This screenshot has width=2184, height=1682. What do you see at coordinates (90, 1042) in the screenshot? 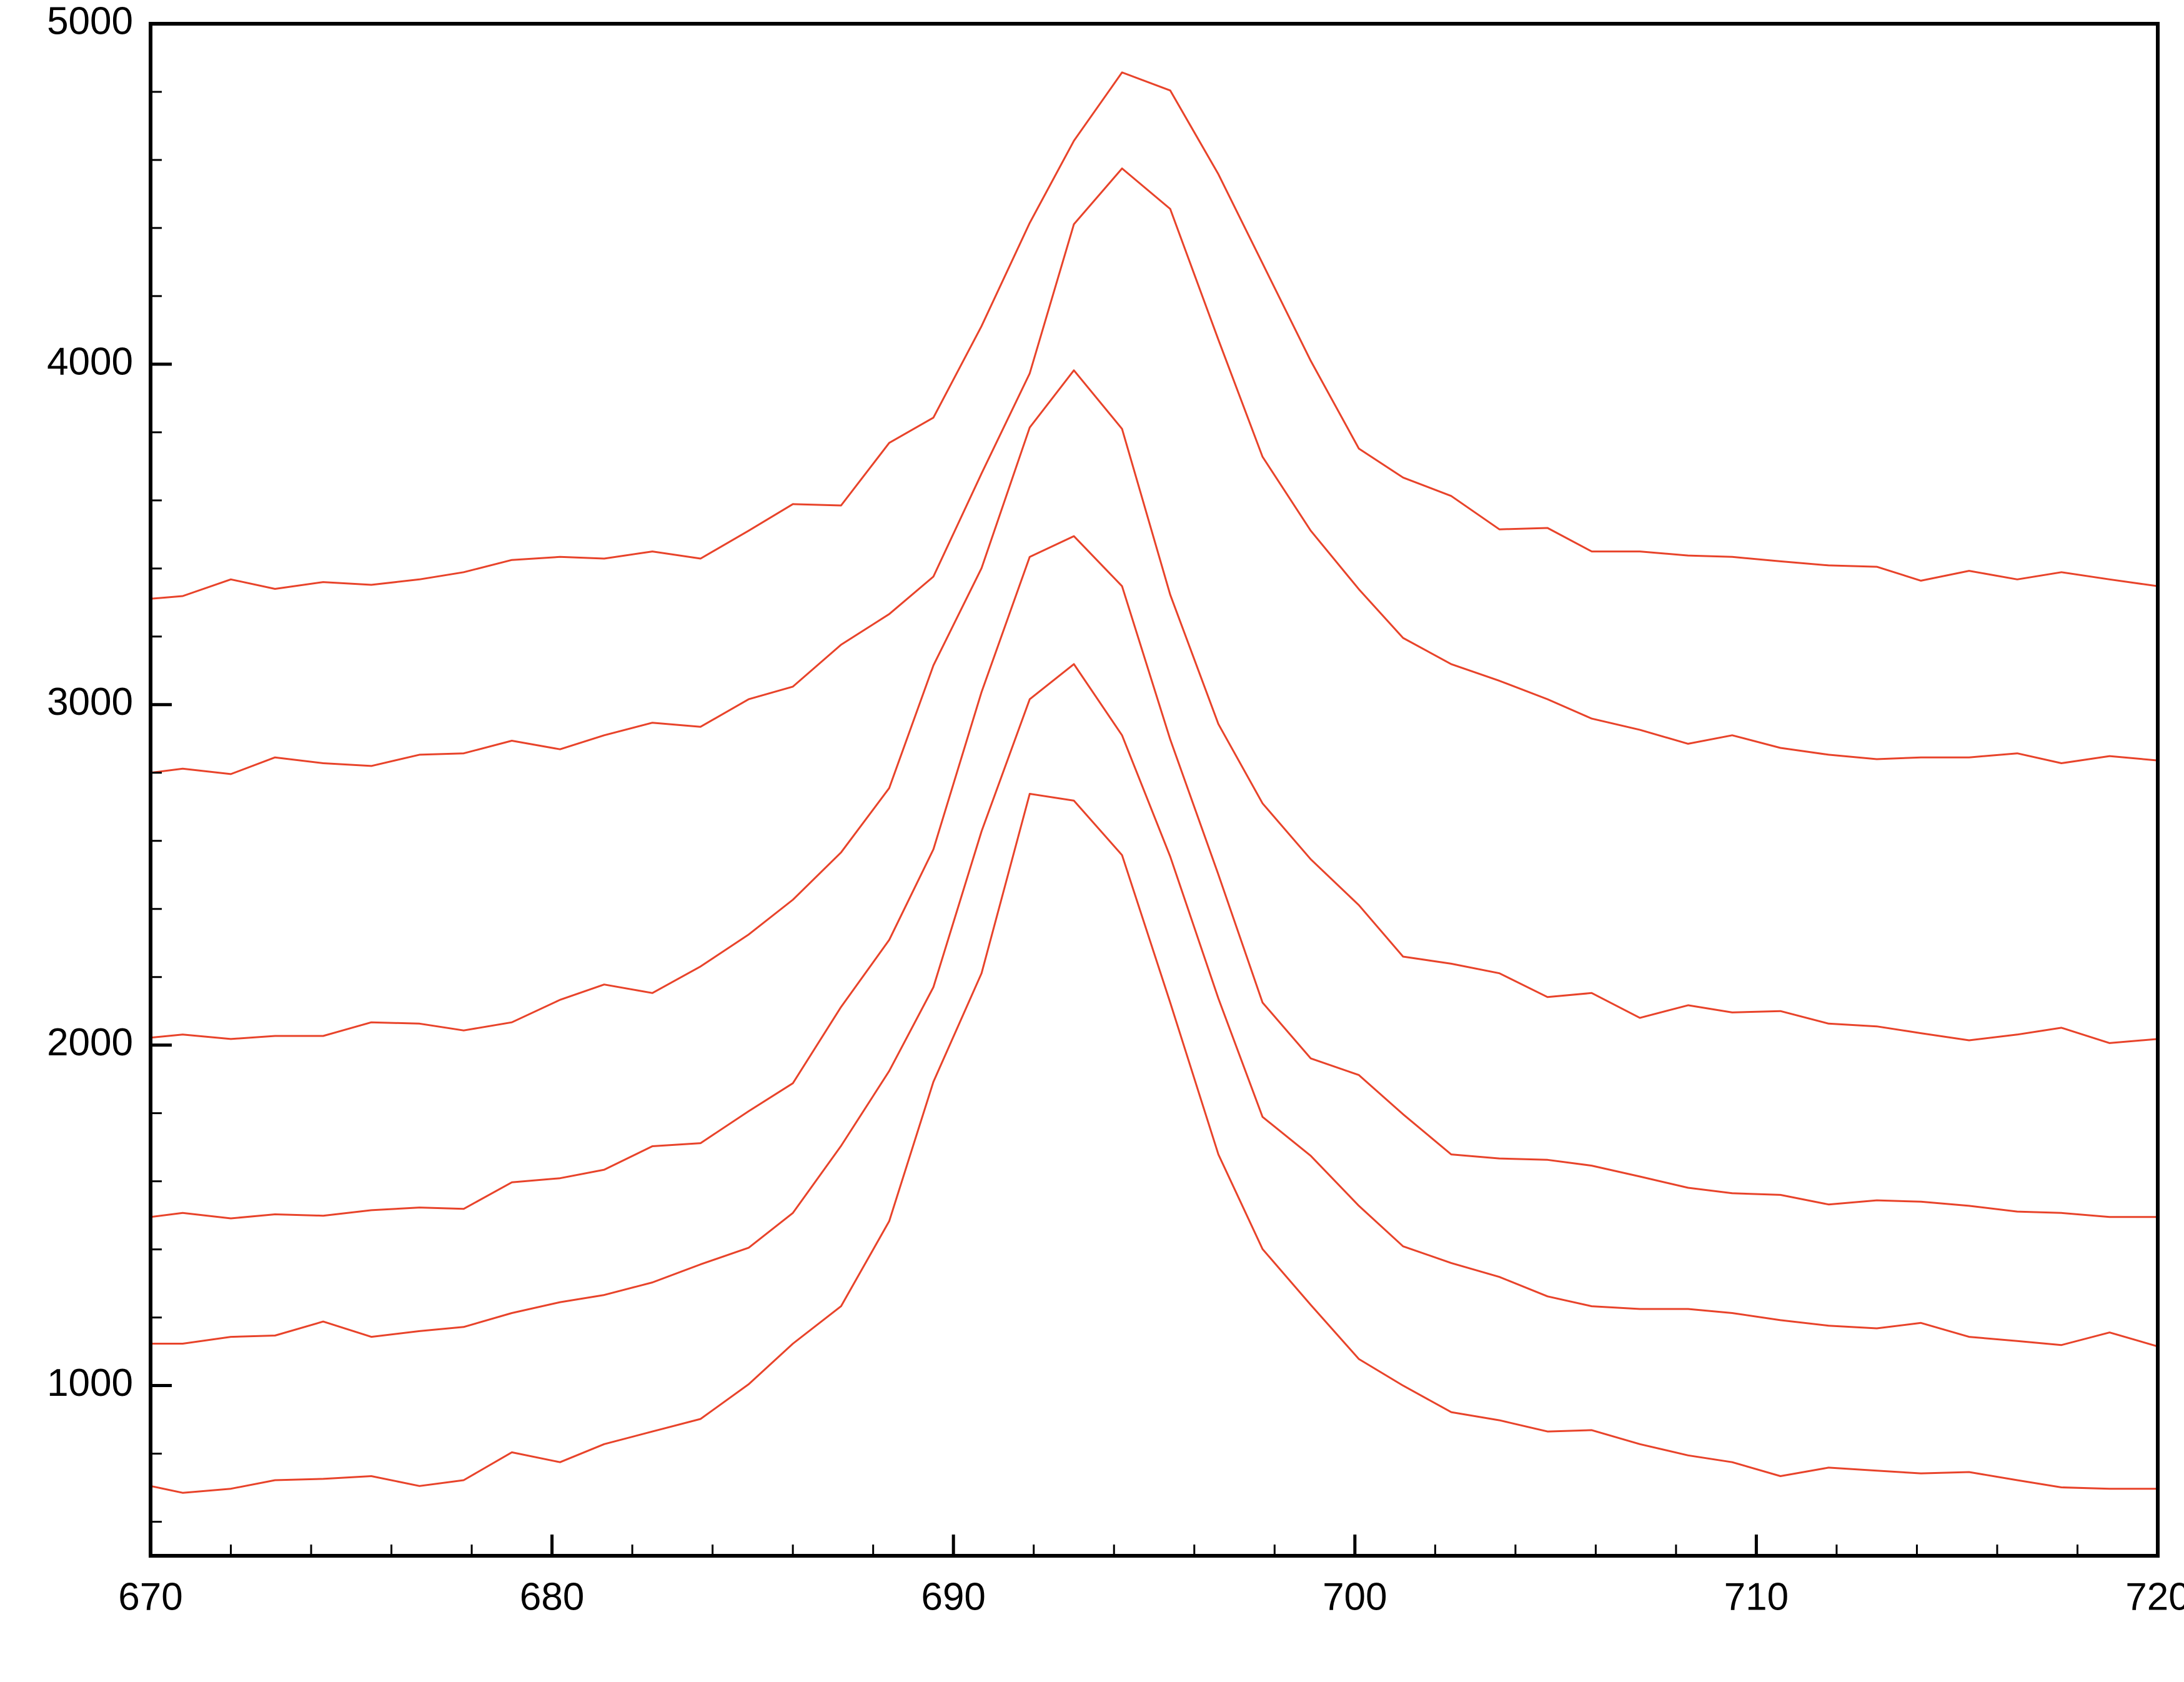
I see `y-tick-label: 2000` at bounding box center [90, 1042].